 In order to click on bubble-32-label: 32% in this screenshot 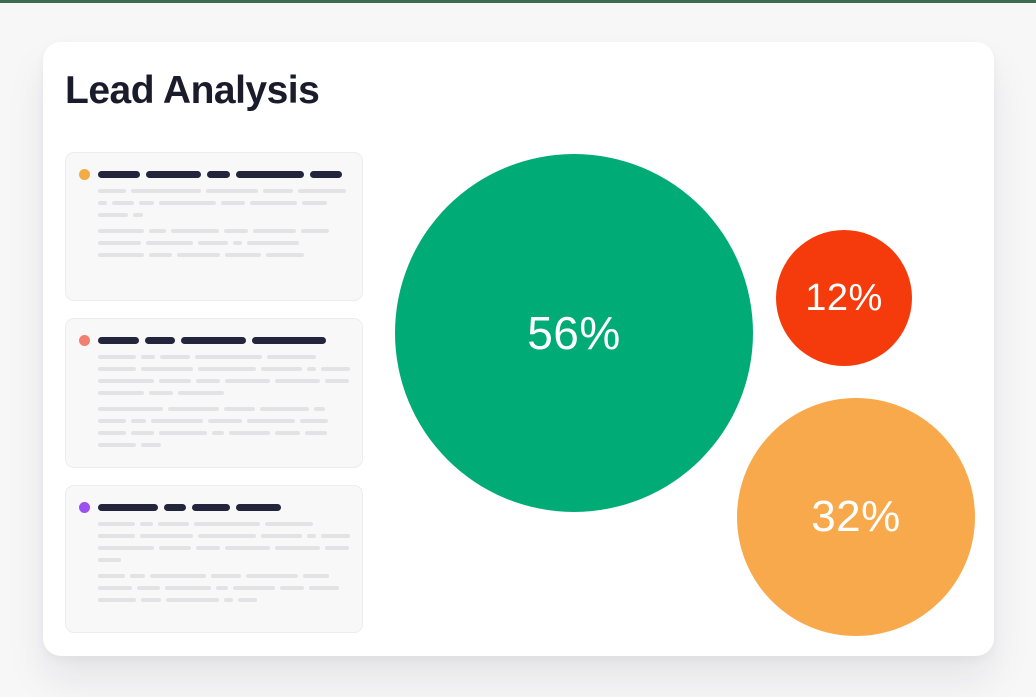, I will do `click(856, 516)`.